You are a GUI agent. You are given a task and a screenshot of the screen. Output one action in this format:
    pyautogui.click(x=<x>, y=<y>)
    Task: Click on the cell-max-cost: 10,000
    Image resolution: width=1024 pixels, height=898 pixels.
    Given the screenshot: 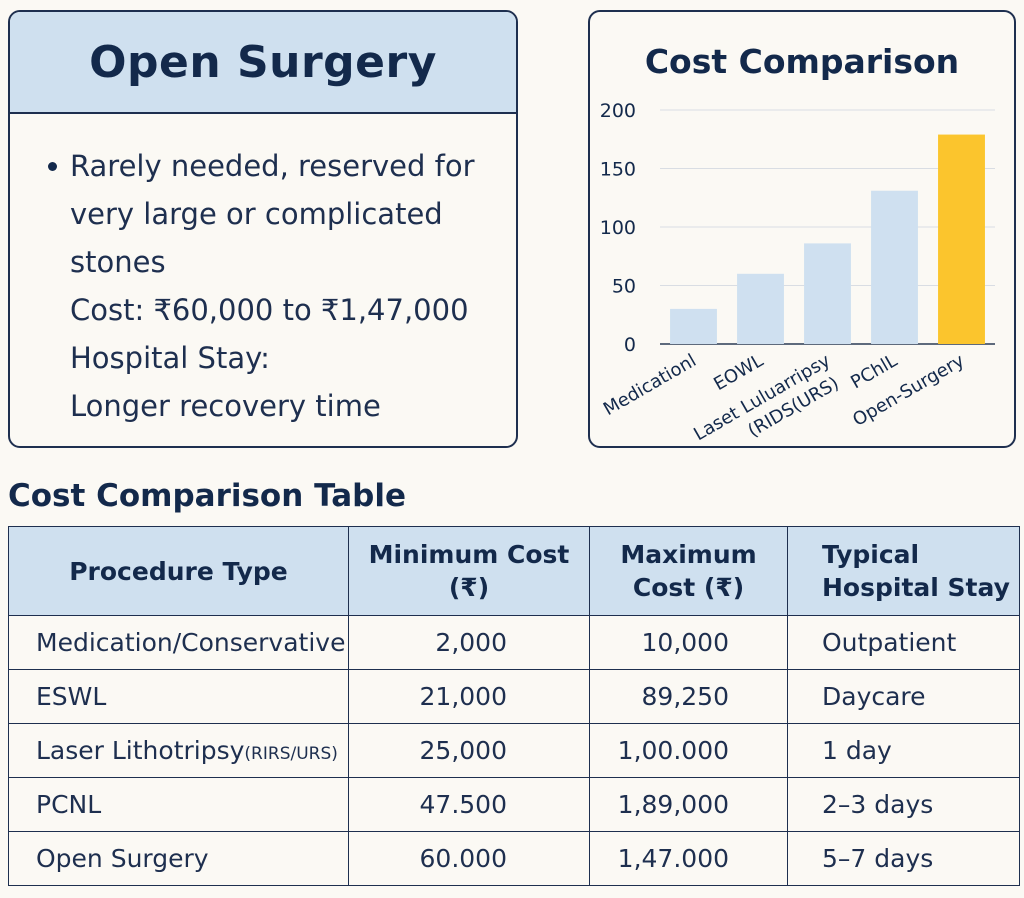 What is the action you would take?
    pyautogui.click(x=688, y=642)
    